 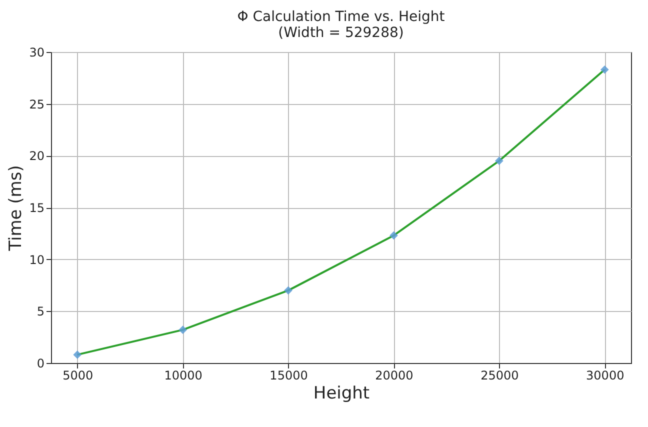 What do you see at coordinates (36, 53) in the screenshot?
I see `y-tick-label: 30` at bounding box center [36, 53].